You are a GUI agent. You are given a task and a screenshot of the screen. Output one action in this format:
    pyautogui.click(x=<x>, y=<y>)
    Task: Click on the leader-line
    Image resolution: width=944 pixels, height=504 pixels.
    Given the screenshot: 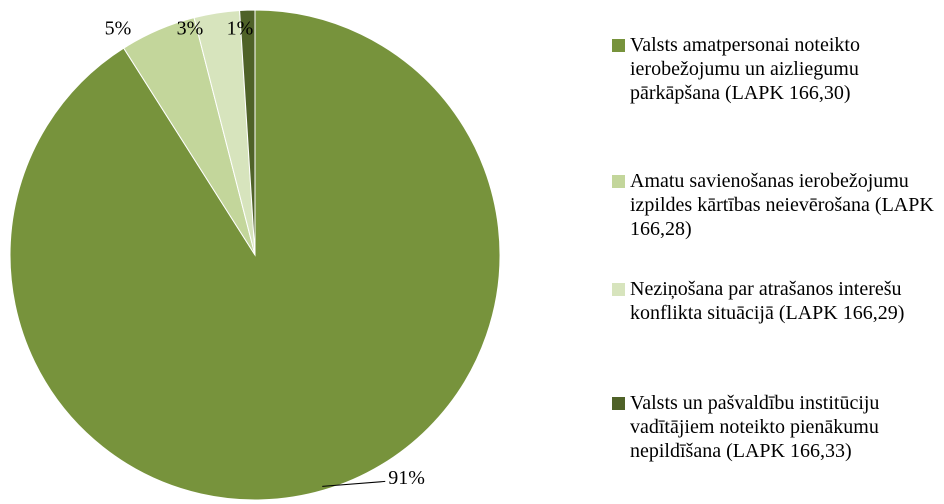 What is the action you would take?
    pyautogui.click(x=354, y=483)
    